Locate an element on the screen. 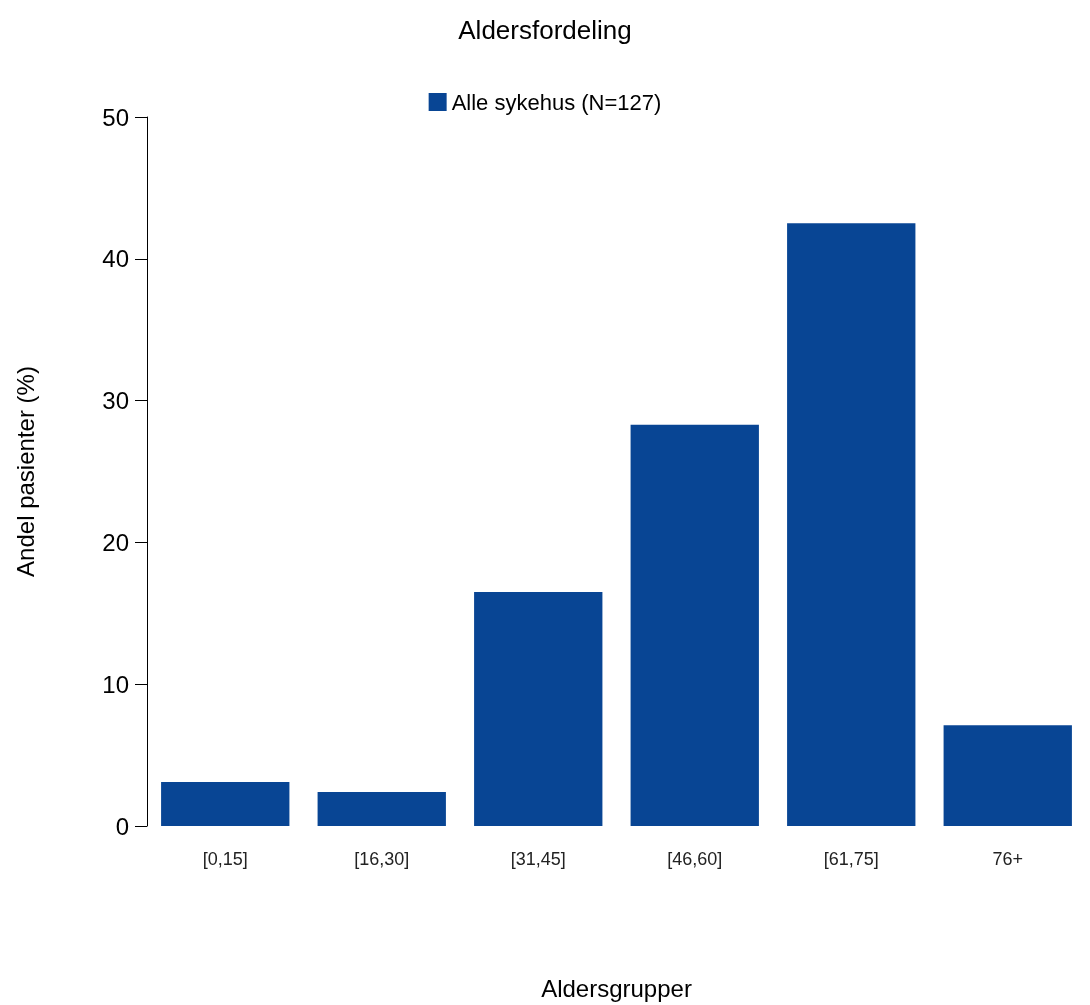  y-tick-label: 10 is located at coordinates (115, 684).